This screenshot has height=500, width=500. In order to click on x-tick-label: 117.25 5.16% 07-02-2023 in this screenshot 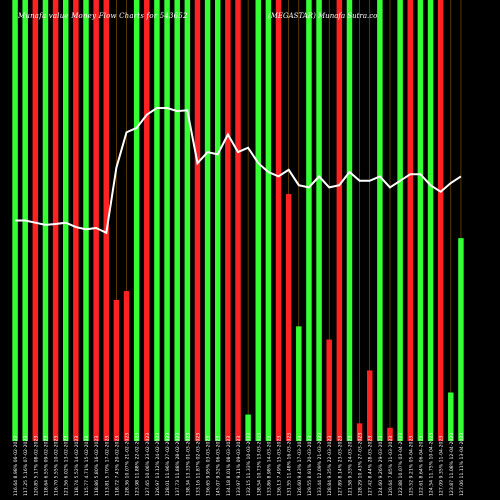, I will do `click(26, 466)`.